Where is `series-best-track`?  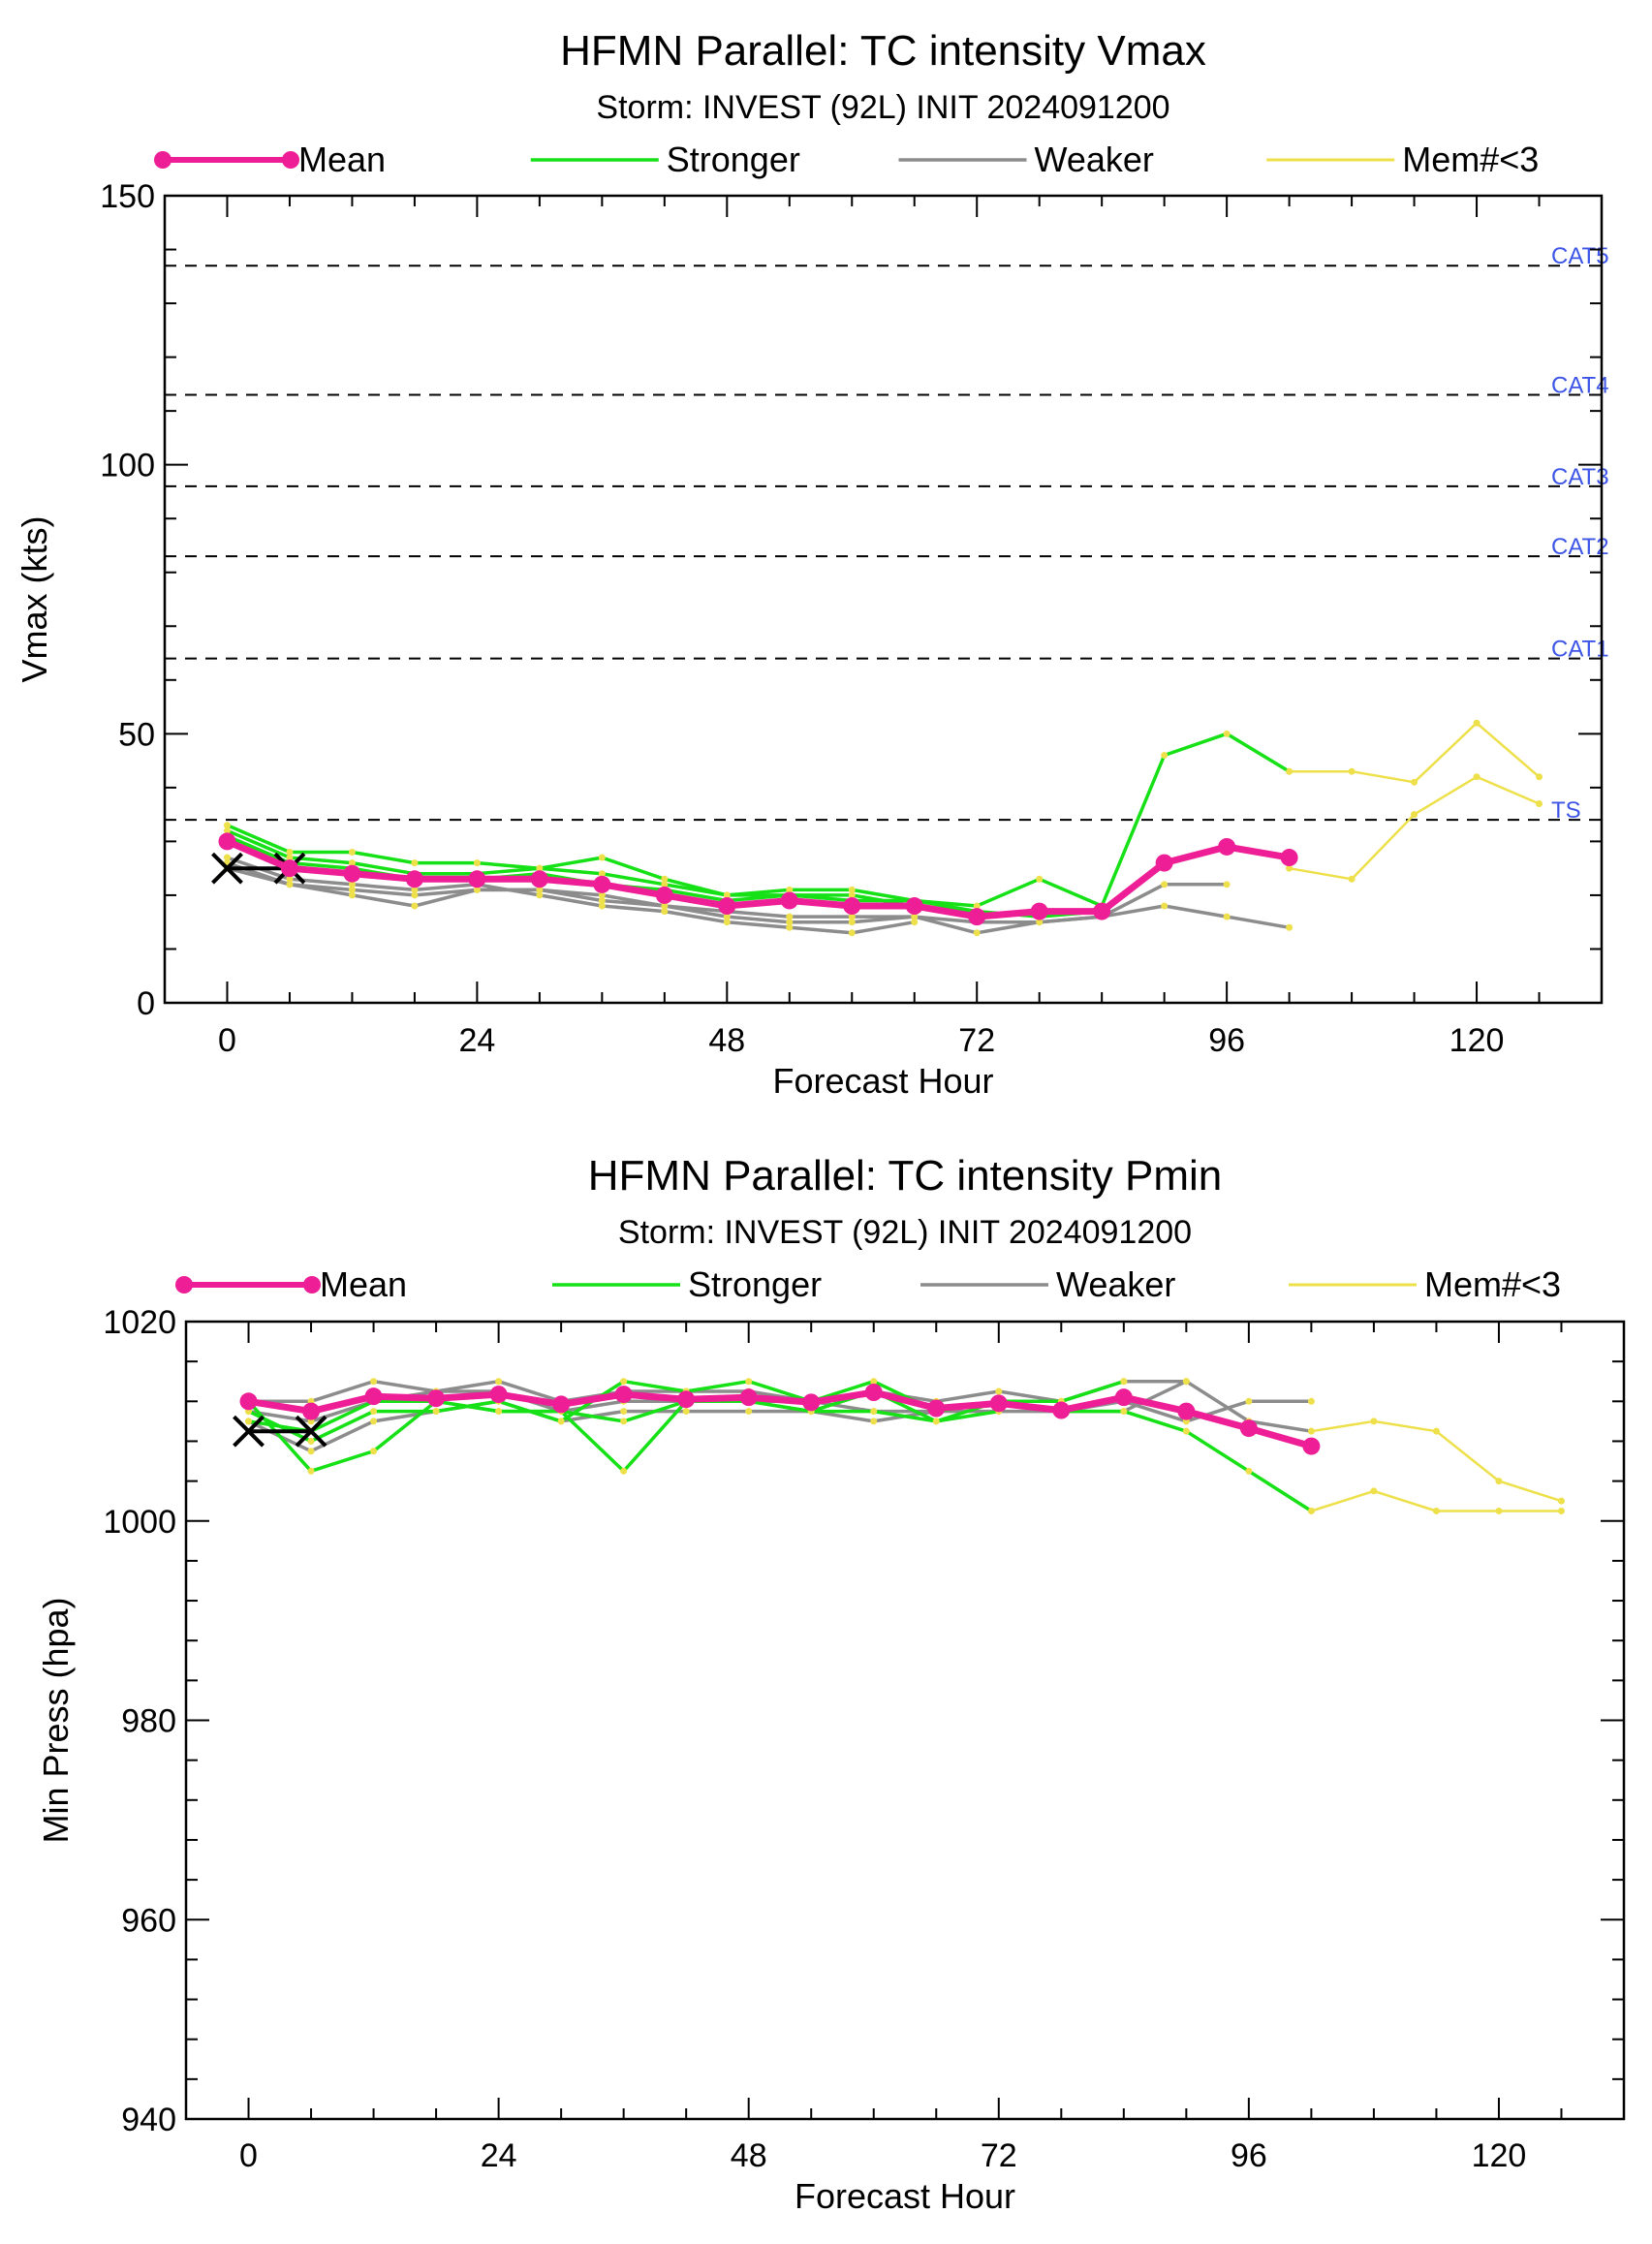
series-best-track is located at coordinates (280, 1431).